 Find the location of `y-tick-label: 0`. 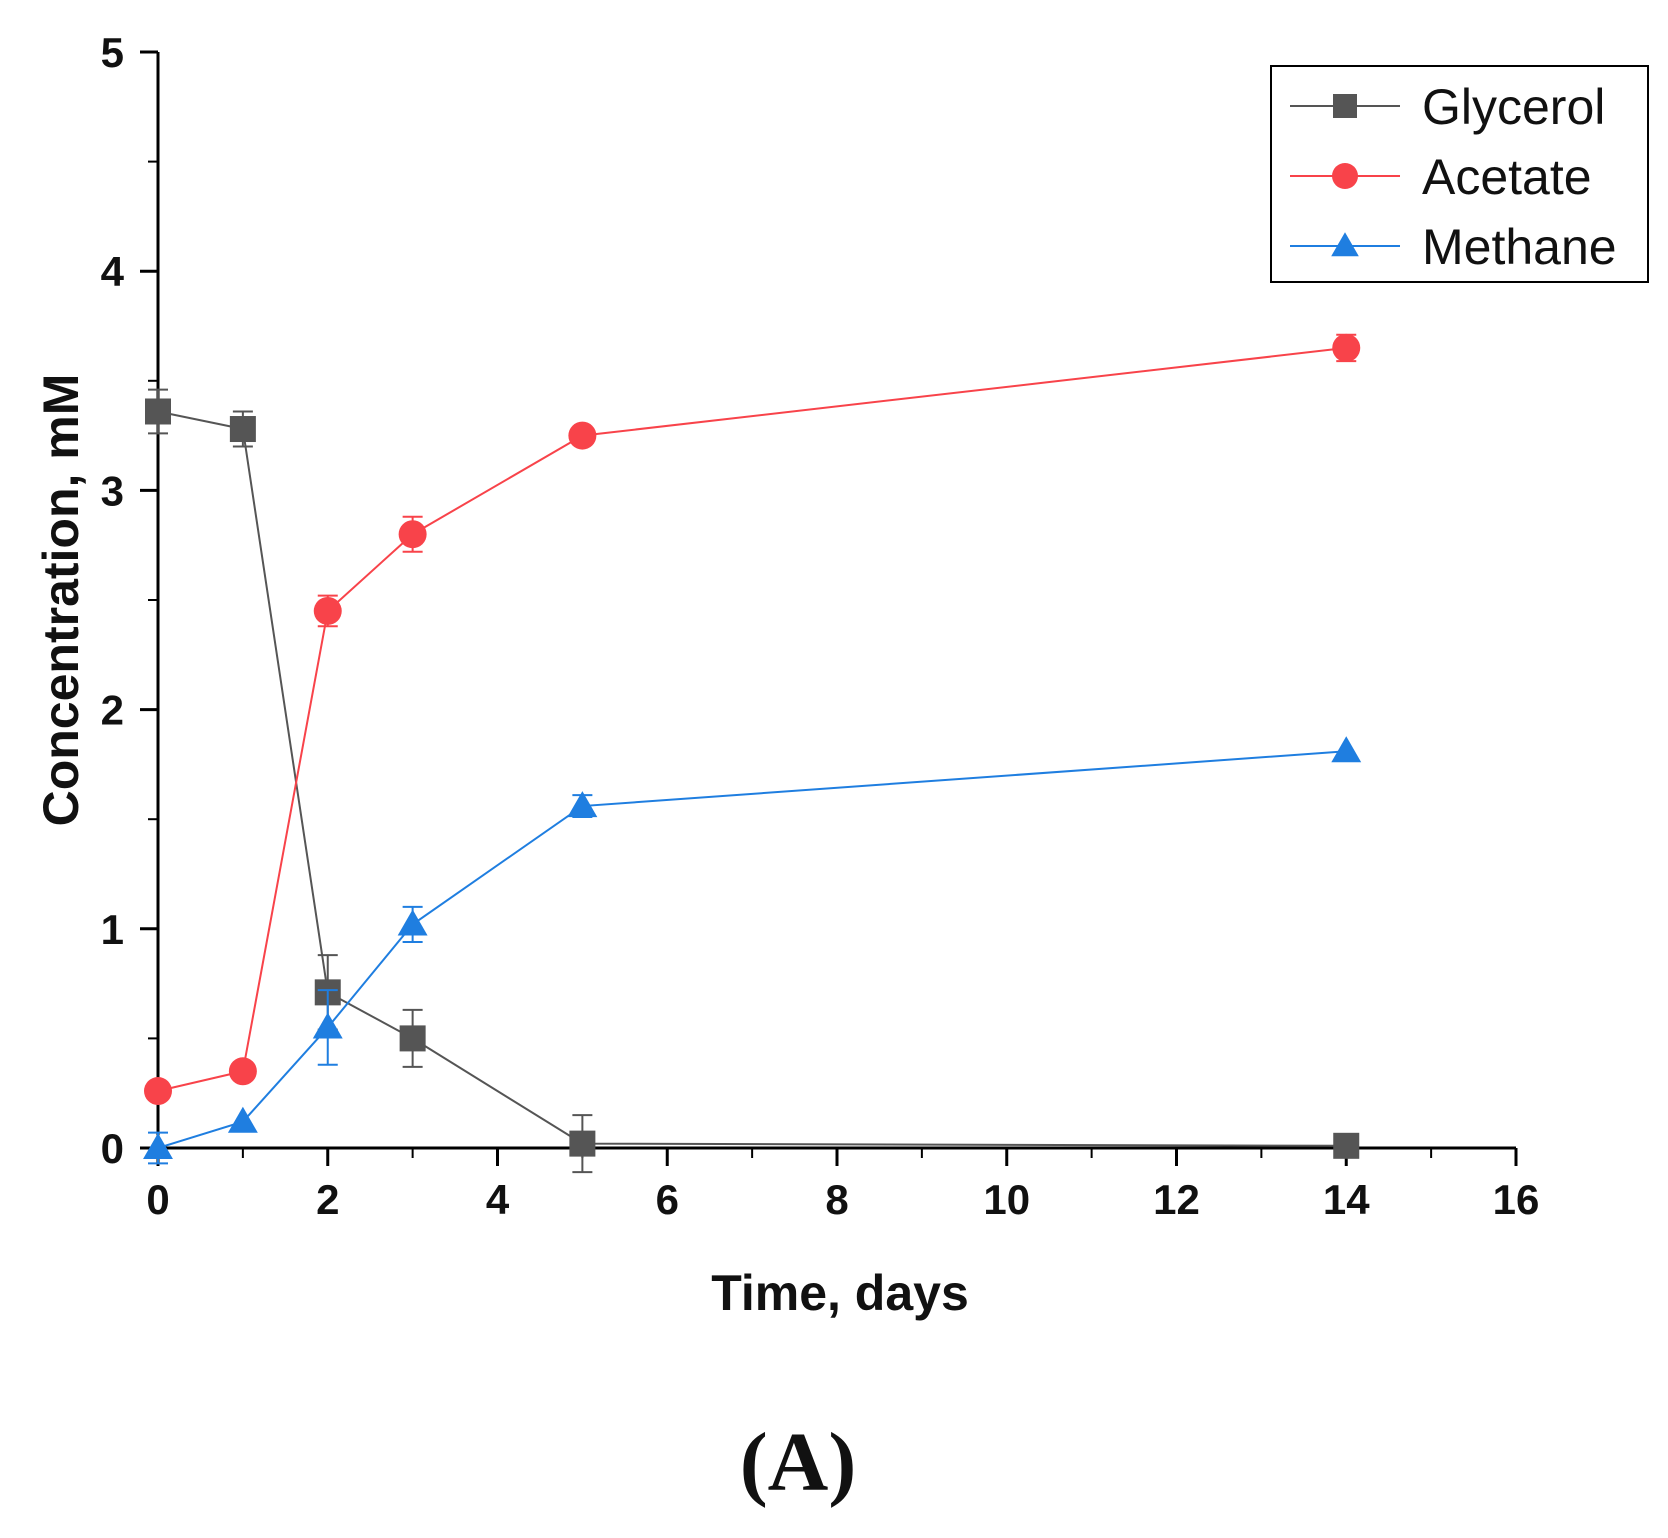

y-tick-label: 0 is located at coordinates (112, 1148).